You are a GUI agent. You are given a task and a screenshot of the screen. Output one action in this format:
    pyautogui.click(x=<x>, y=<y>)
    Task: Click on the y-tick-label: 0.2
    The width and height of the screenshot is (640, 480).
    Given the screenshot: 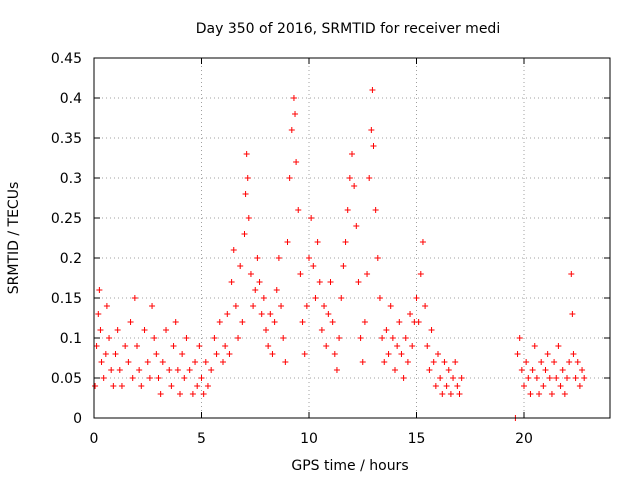 What is the action you would take?
    pyautogui.click(x=71, y=259)
    